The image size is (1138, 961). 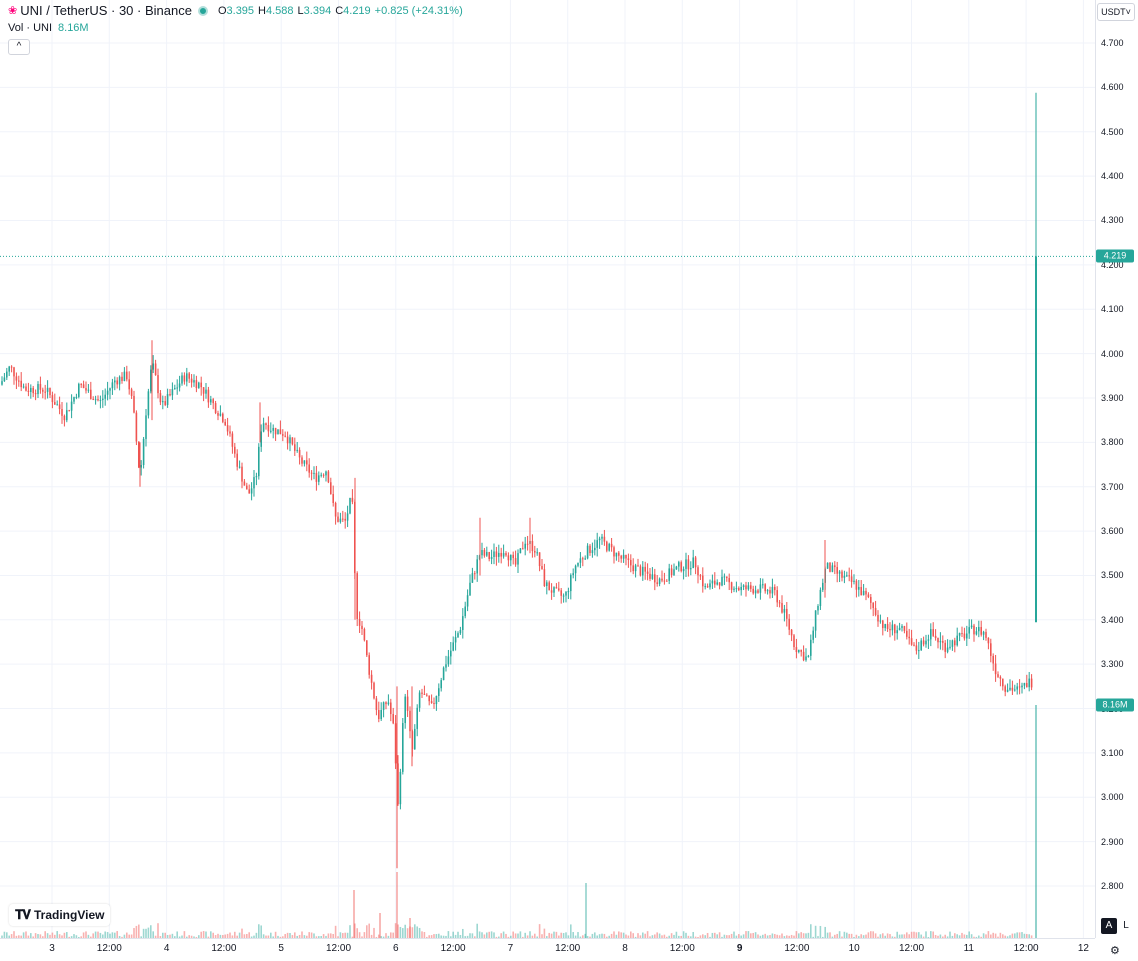 I want to click on time-axis, so click(x=547, y=949).